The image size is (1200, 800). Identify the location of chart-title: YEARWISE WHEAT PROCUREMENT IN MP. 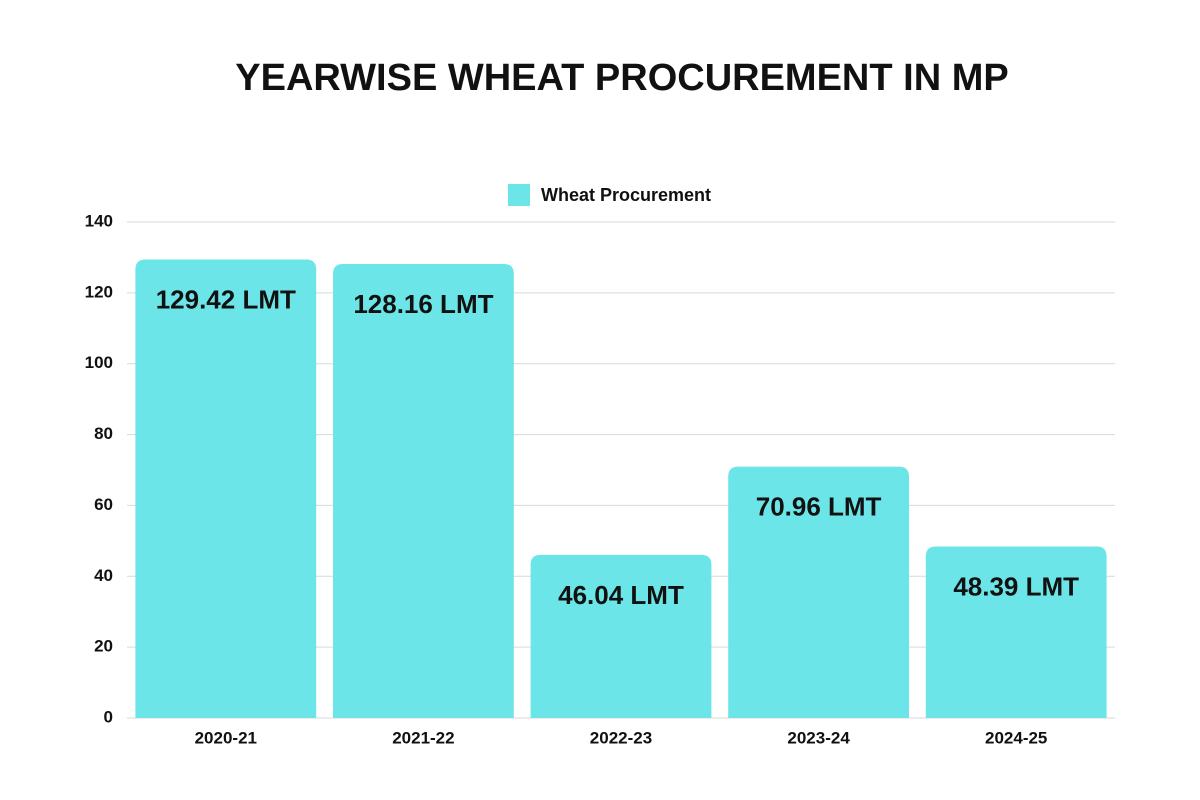
(621, 78).